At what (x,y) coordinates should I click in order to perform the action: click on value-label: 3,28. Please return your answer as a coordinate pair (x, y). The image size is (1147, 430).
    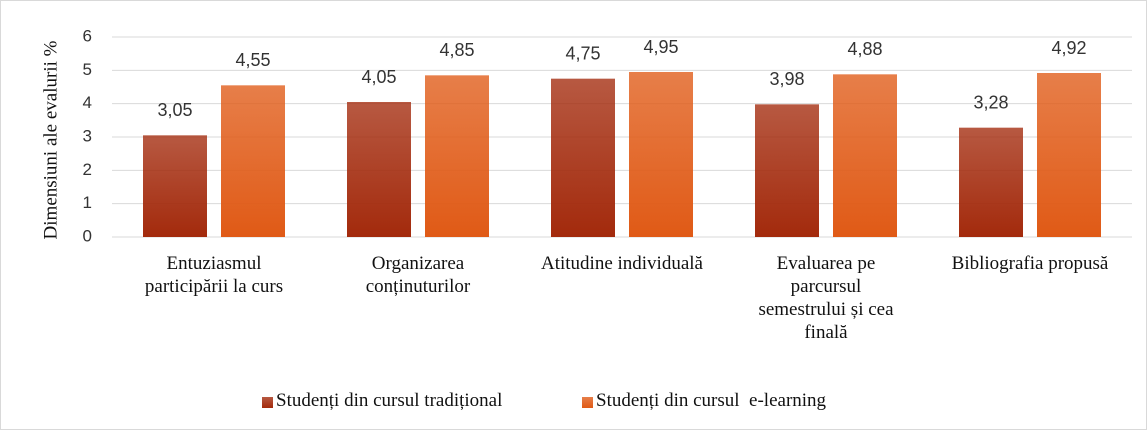
    Looking at the image, I should click on (990, 102).